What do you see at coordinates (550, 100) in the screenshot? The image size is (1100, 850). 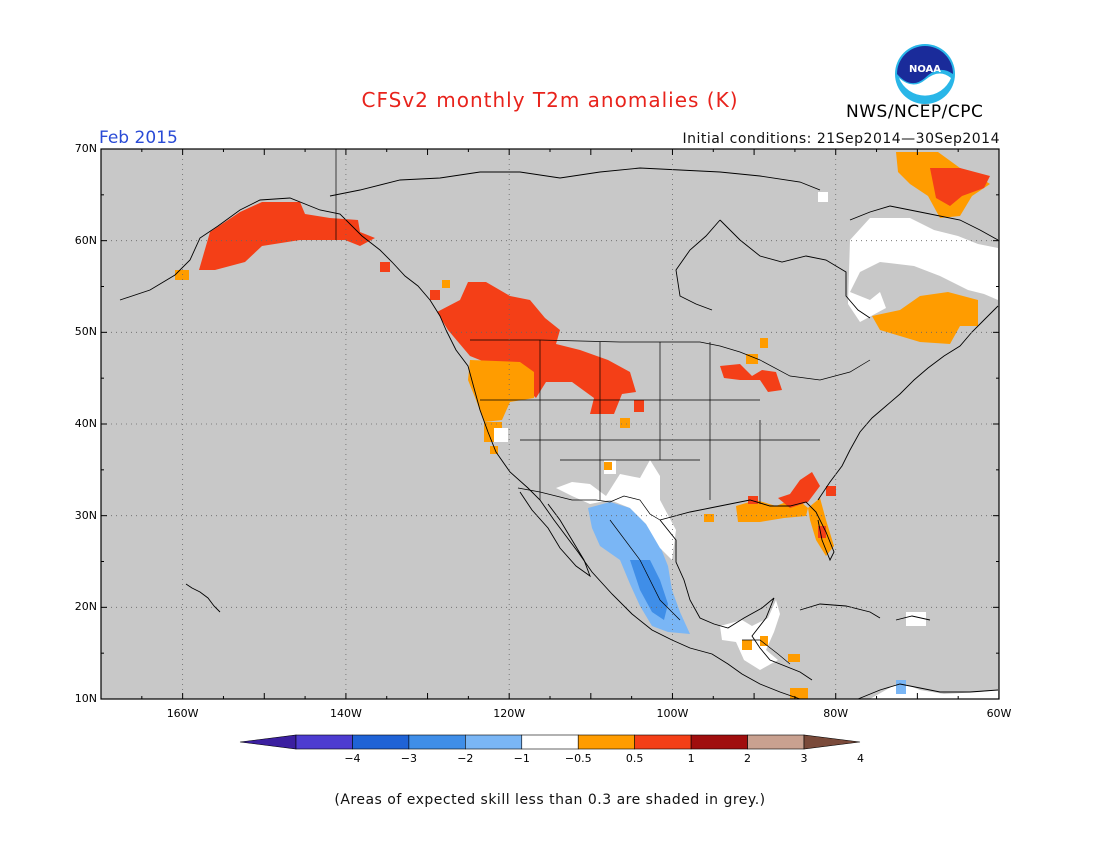 I see `map-title: CFSv2 monthly T2m anomalies (K)` at bounding box center [550, 100].